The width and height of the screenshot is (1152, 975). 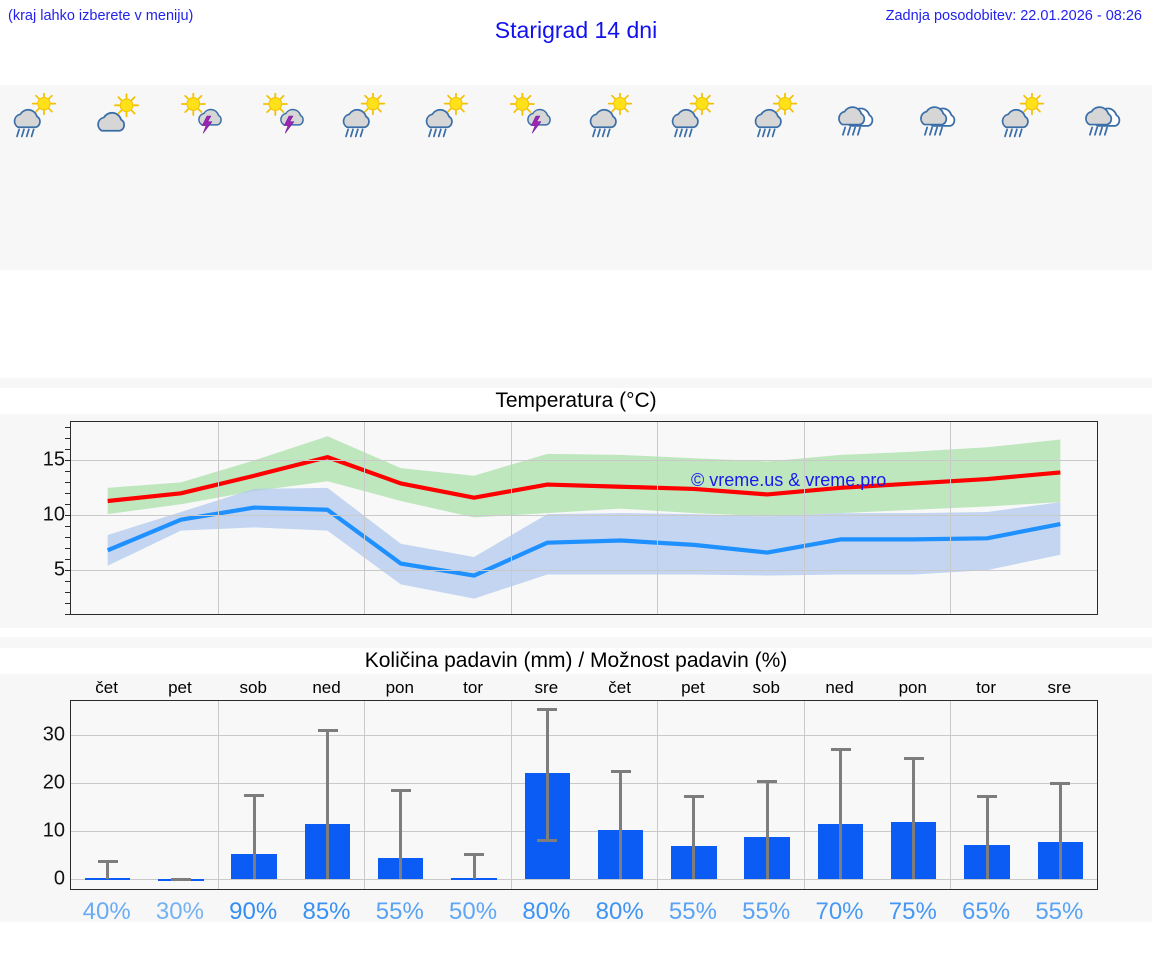 What do you see at coordinates (986, 911) in the screenshot?
I see `precipitation-probability-label: 65%` at bounding box center [986, 911].